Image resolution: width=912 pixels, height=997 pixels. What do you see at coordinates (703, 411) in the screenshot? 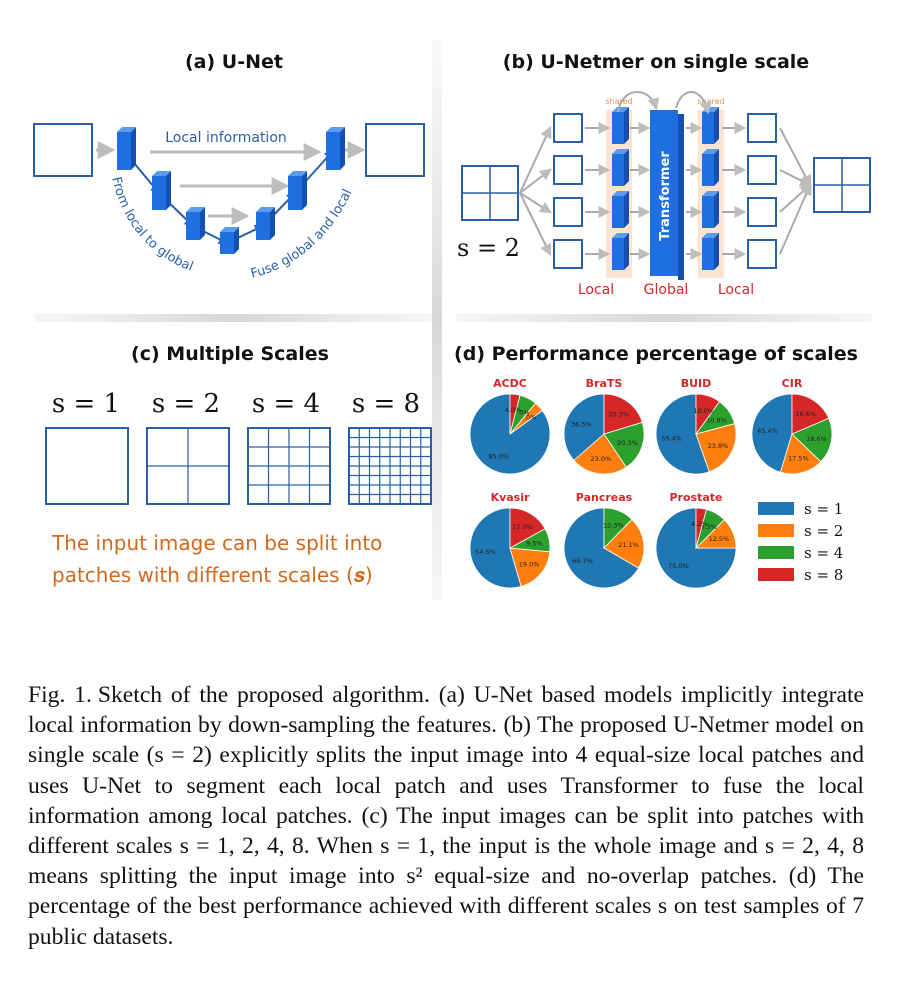
I see `pie-label: 10.0%` at bounding box center [703, 411].